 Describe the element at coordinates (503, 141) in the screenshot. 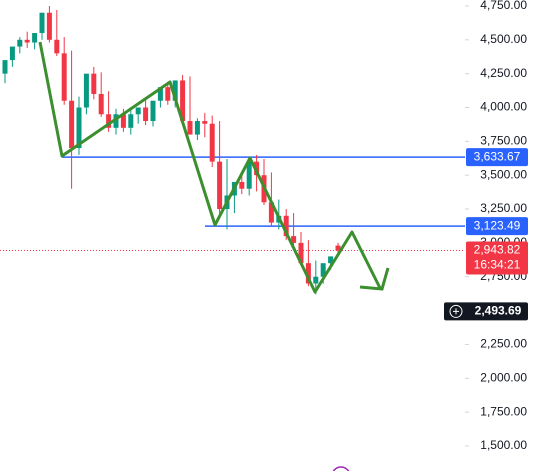

I see `y-tick-label: 3,750.00` at that location.